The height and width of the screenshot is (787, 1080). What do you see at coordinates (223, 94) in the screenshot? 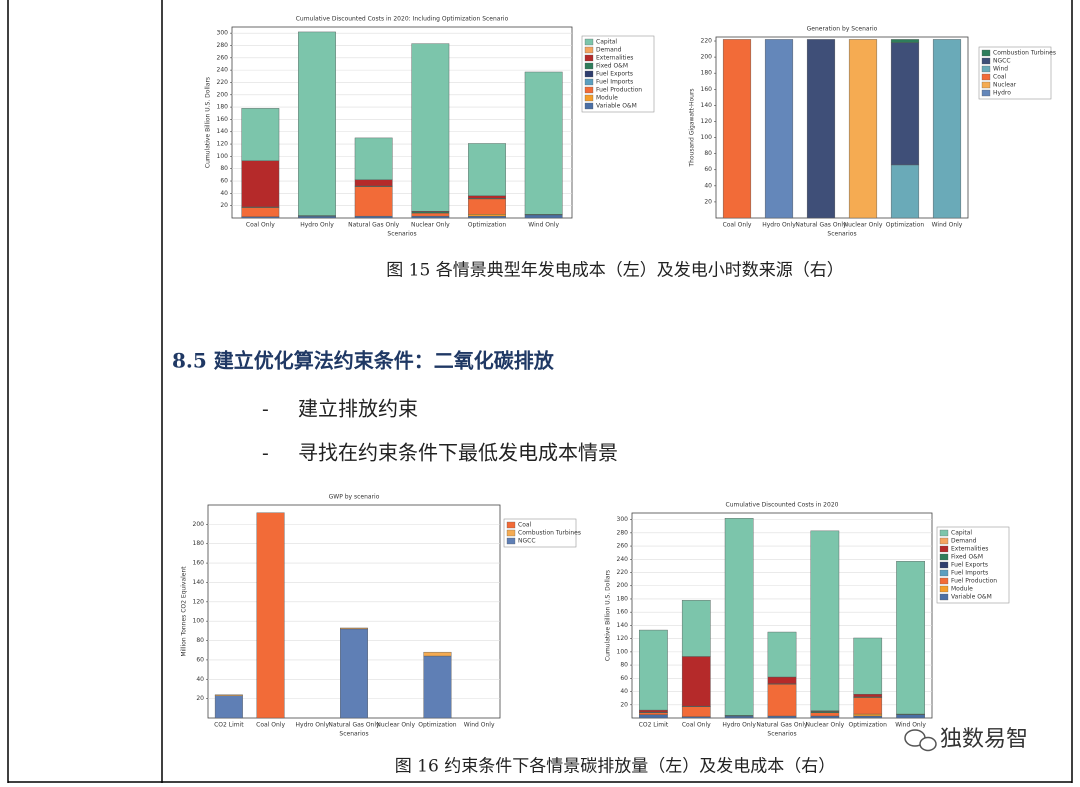
I see `y-tick-label: 200` at bounding box center [223, 94].